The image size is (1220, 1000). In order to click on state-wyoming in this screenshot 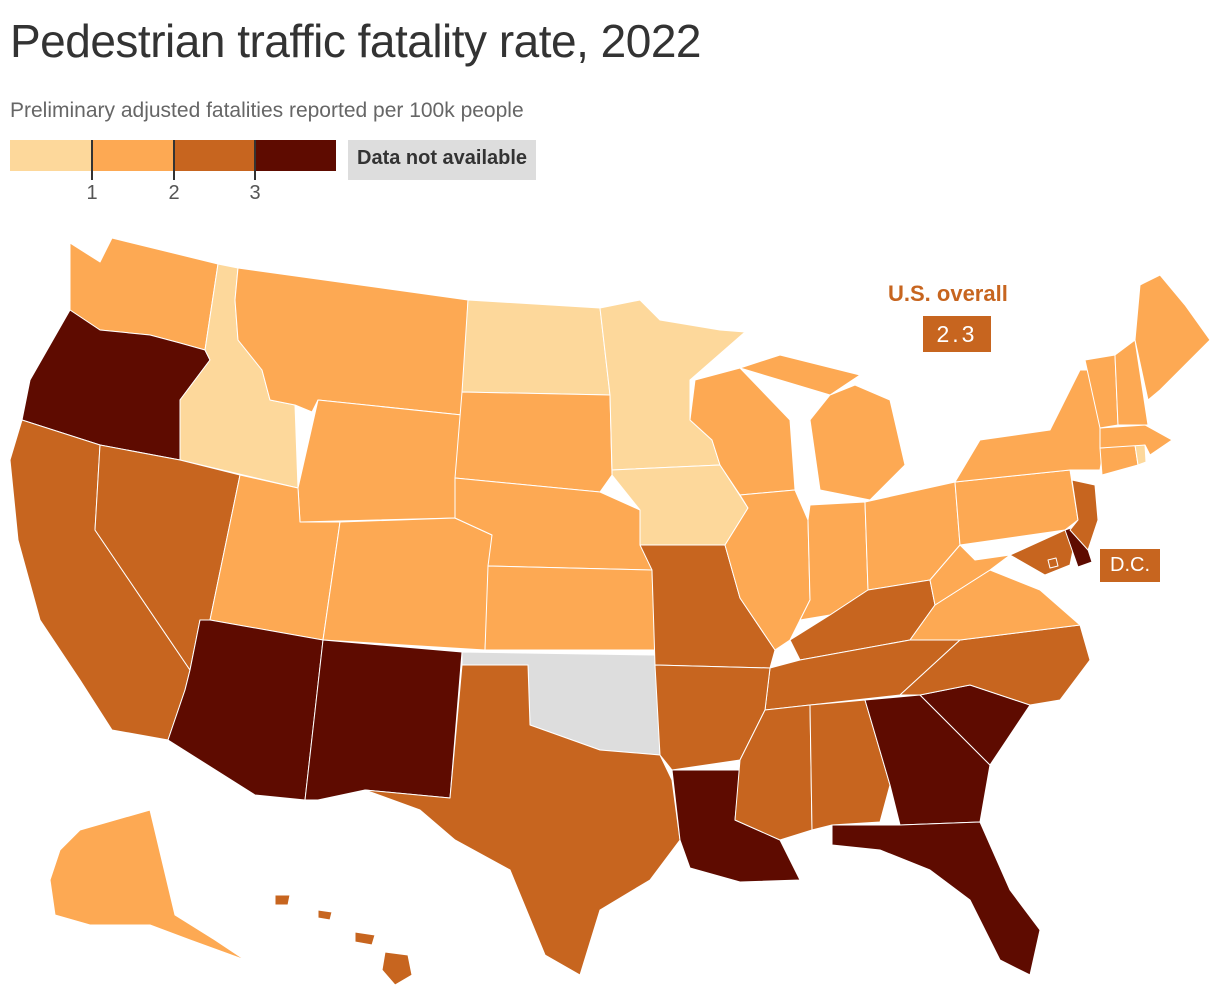, I will do `click(380, 461)`.